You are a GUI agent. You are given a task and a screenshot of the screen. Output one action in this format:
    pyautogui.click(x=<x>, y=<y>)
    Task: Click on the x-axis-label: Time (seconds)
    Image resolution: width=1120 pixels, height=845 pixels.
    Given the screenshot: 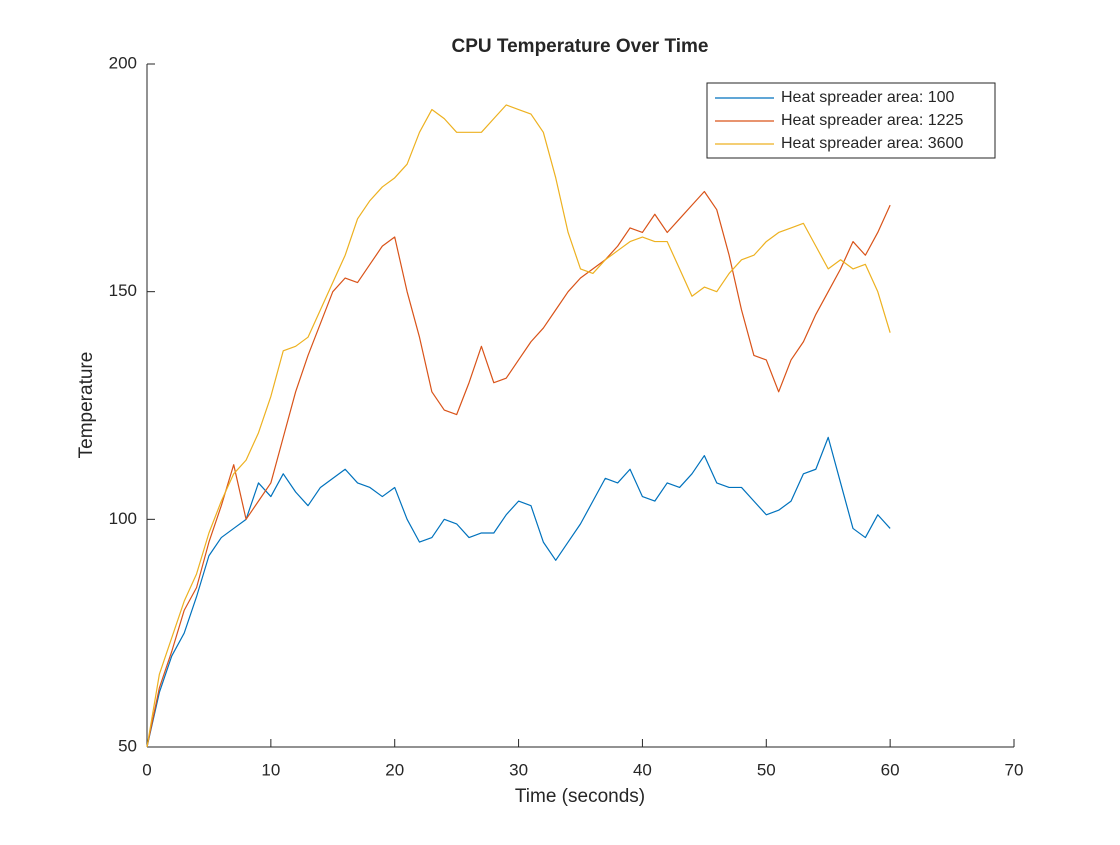 What is the action you would take?
    pyautogui.click(x=580, y=796)
    